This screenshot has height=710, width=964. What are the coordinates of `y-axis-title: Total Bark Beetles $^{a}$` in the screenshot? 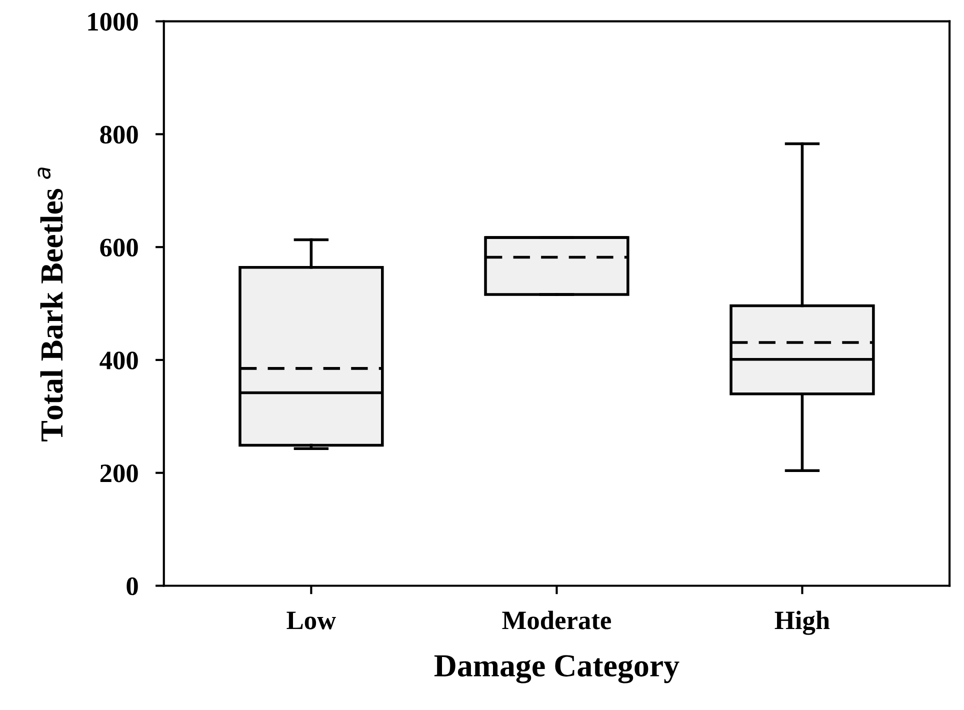 It's located at (50, 305).